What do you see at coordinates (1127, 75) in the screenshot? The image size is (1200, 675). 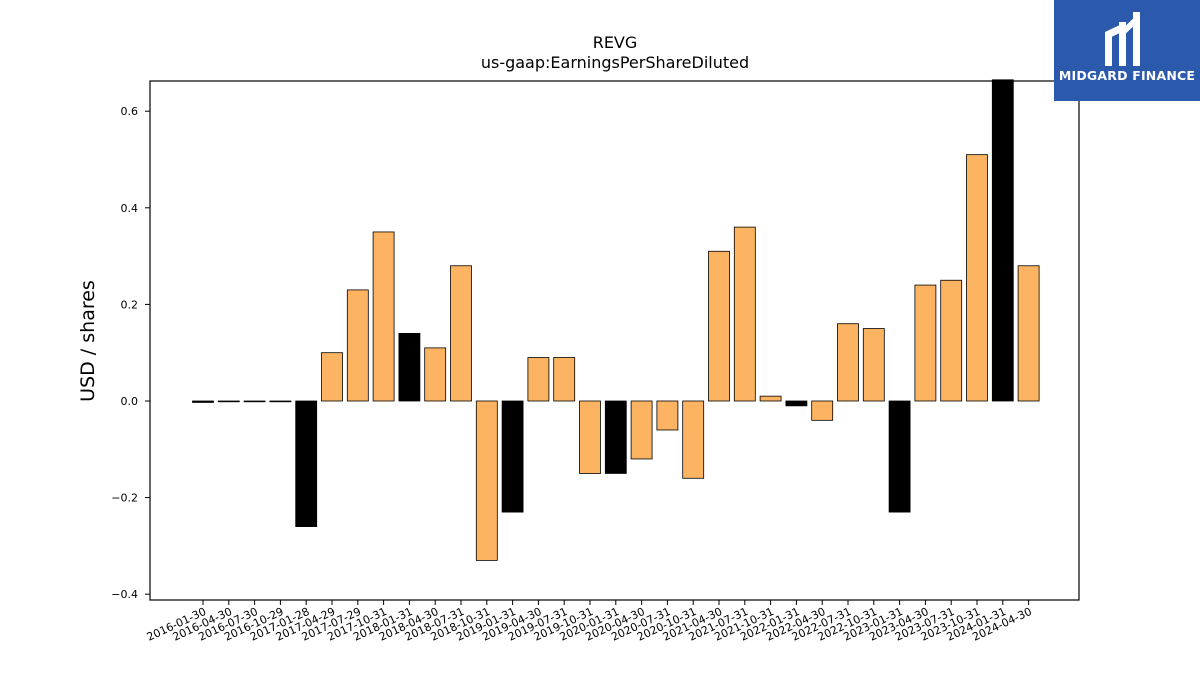 I see `logo-text: MIDGARD FINANCE` at bounding box center [1127, 75].